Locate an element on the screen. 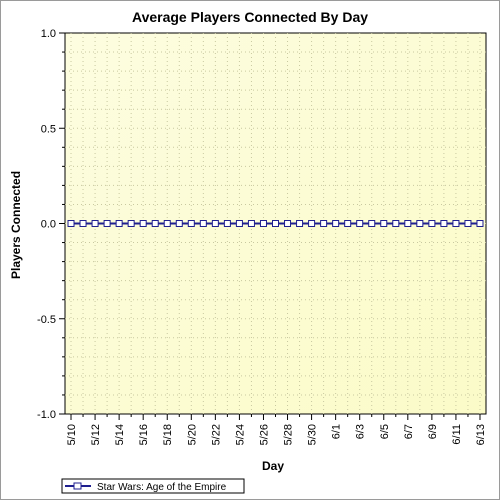 The height and width of the screenshot is (504, 500). legend-box is located at coordinates (153, 486).